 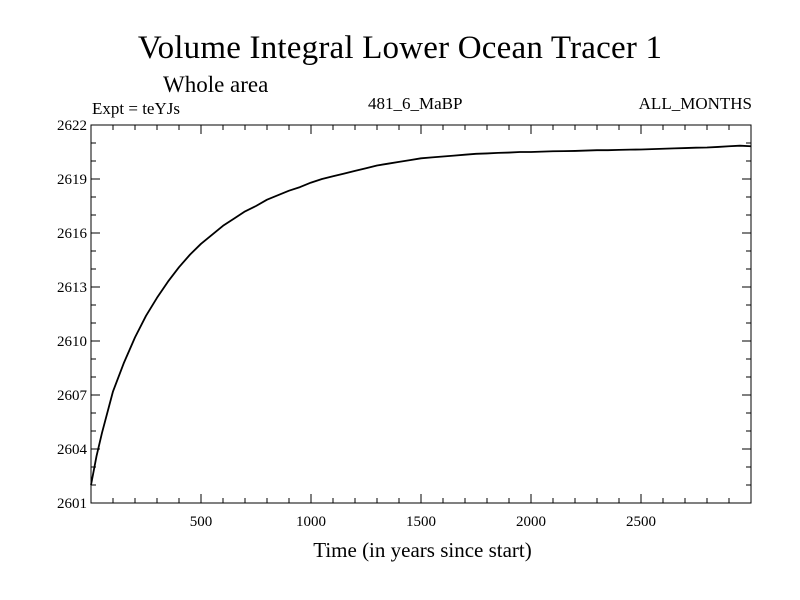 What do you see at coordinates (422, 550) in the screenshot?
I see `x-axis-label: Time (in years since start)` at bounding box center [422, 550].